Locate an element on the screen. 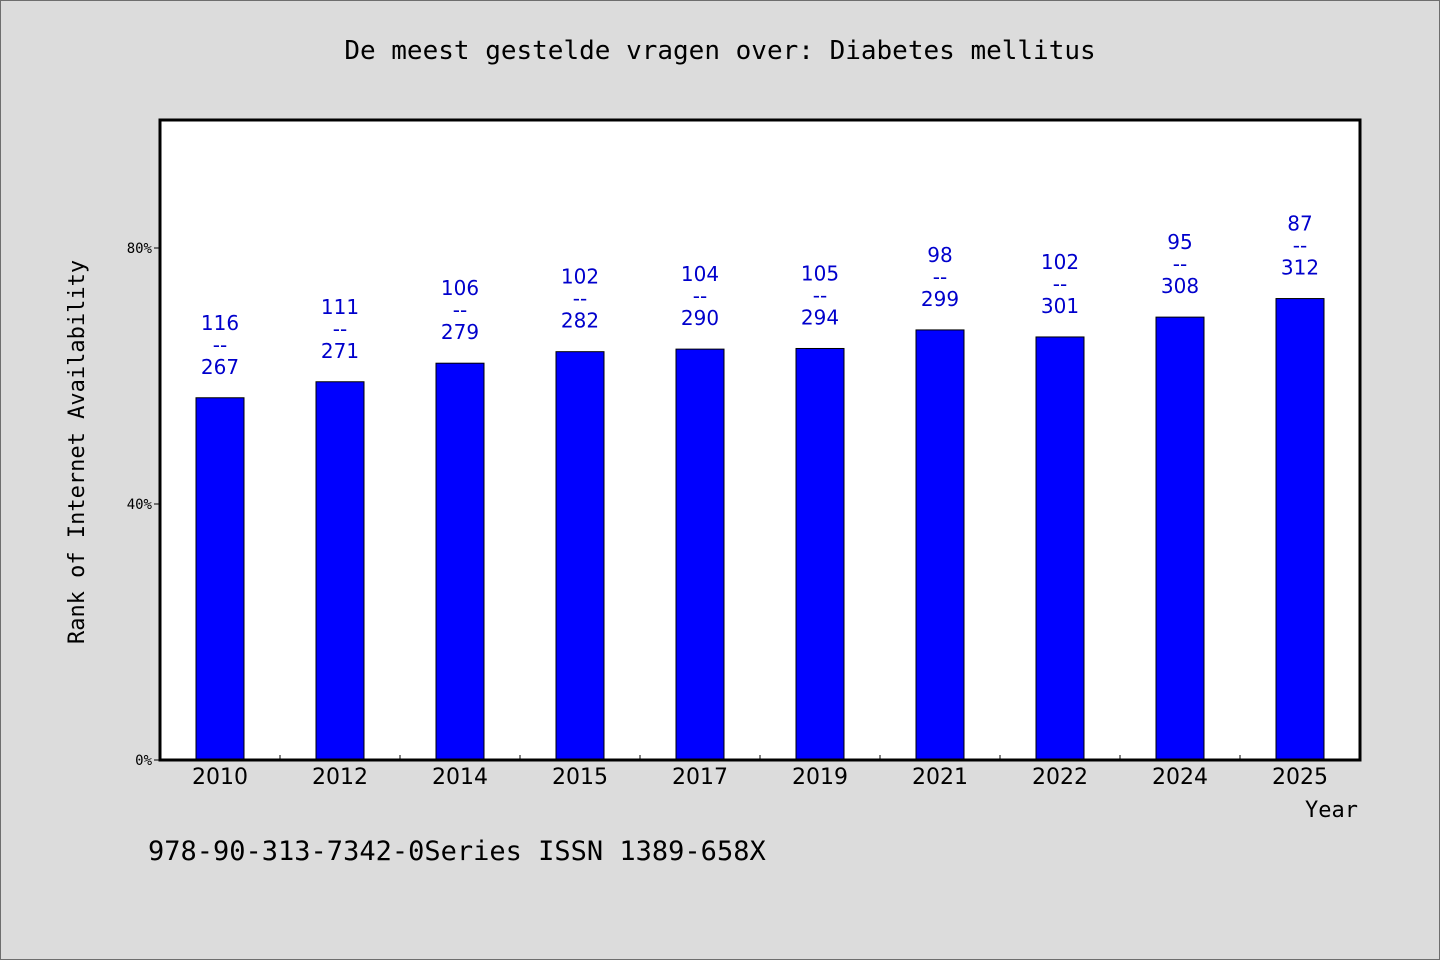  data-label-2024-1: -- is located at coordinates (1180, 264).